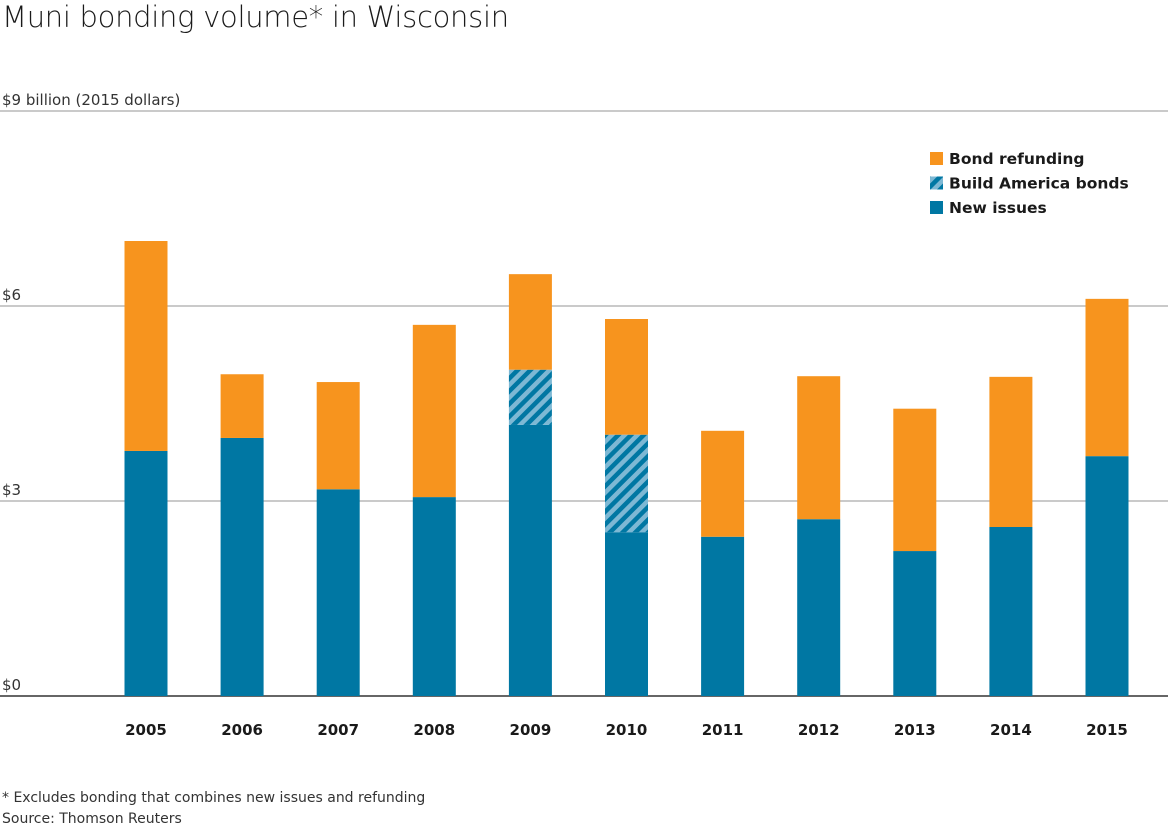 This screenshot has height=832, width=1168. Describe the element at coordinates (1011, 611) in the screenshot. I see `bar-new-issues-2014` at that location.